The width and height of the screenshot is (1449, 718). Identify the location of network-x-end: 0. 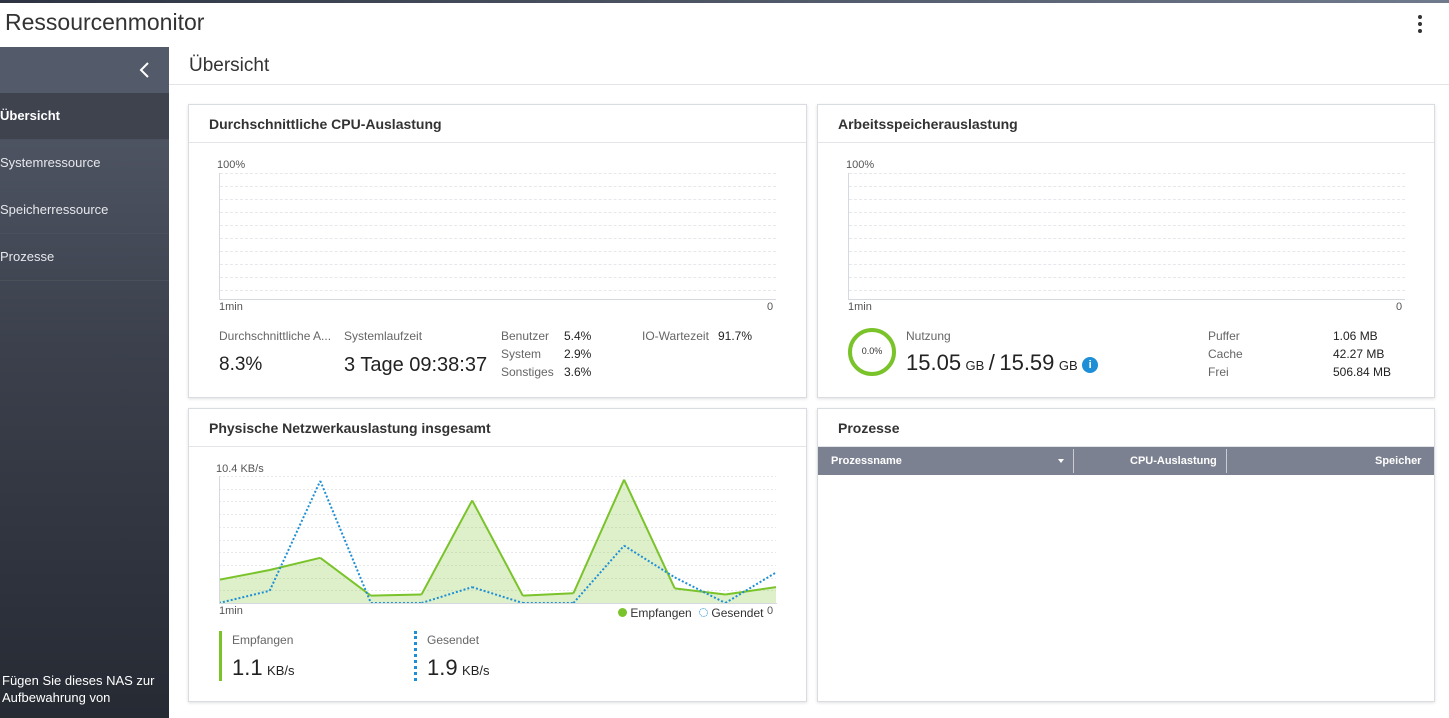
(770, 611).